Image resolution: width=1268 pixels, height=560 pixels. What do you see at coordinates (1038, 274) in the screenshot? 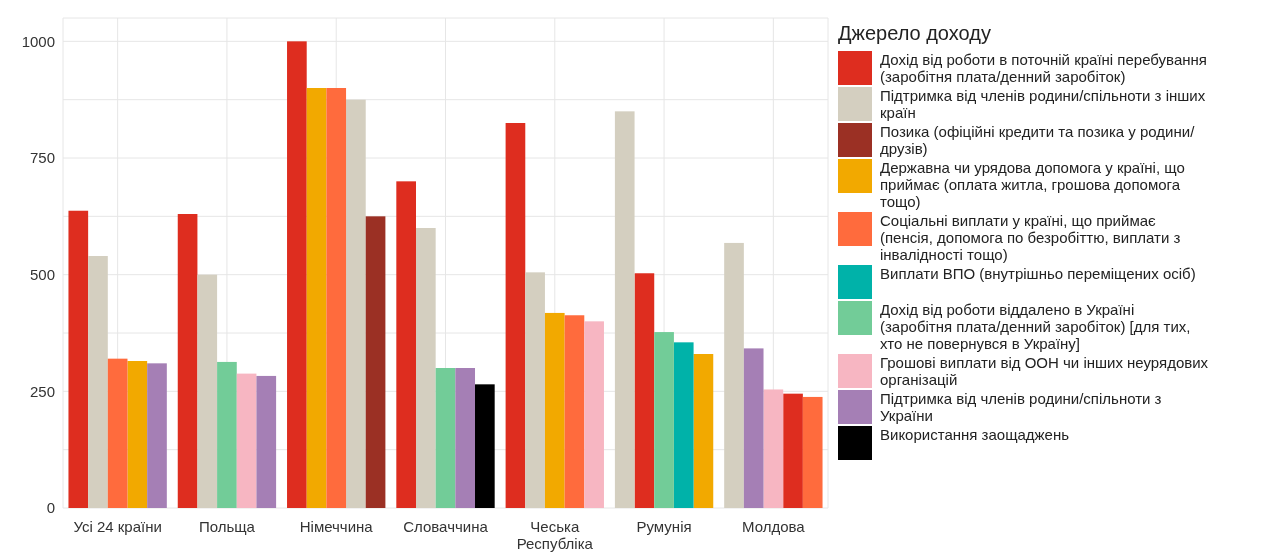
I see `legend-label: Виплати ВПО (внутрішньо переміщених осіб)` at bounding box center [1038, 274].